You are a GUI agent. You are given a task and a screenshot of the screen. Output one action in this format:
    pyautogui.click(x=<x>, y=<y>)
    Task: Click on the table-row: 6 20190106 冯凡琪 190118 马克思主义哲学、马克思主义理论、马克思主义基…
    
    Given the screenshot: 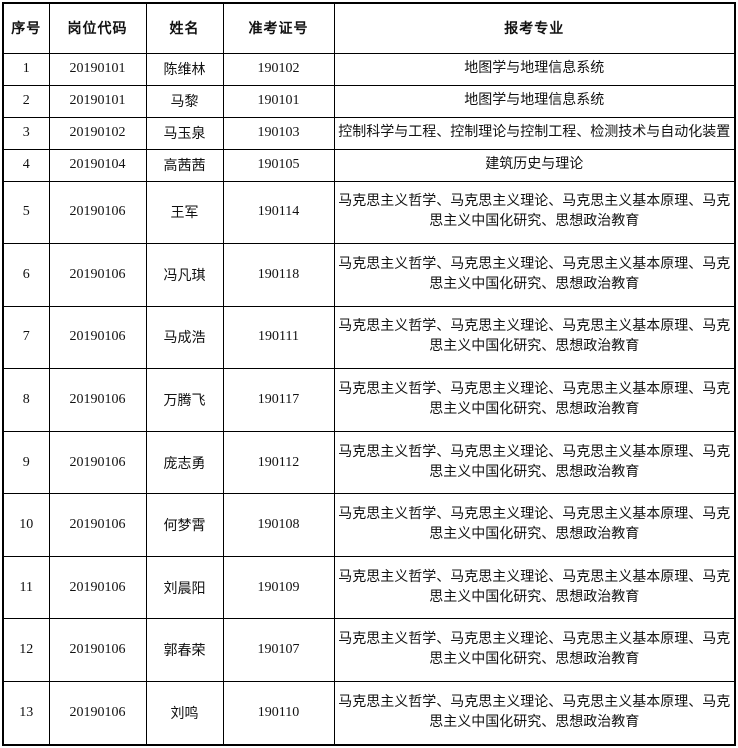 What is the action you would take?
    pyautogui.click(x=369, y=275)
    